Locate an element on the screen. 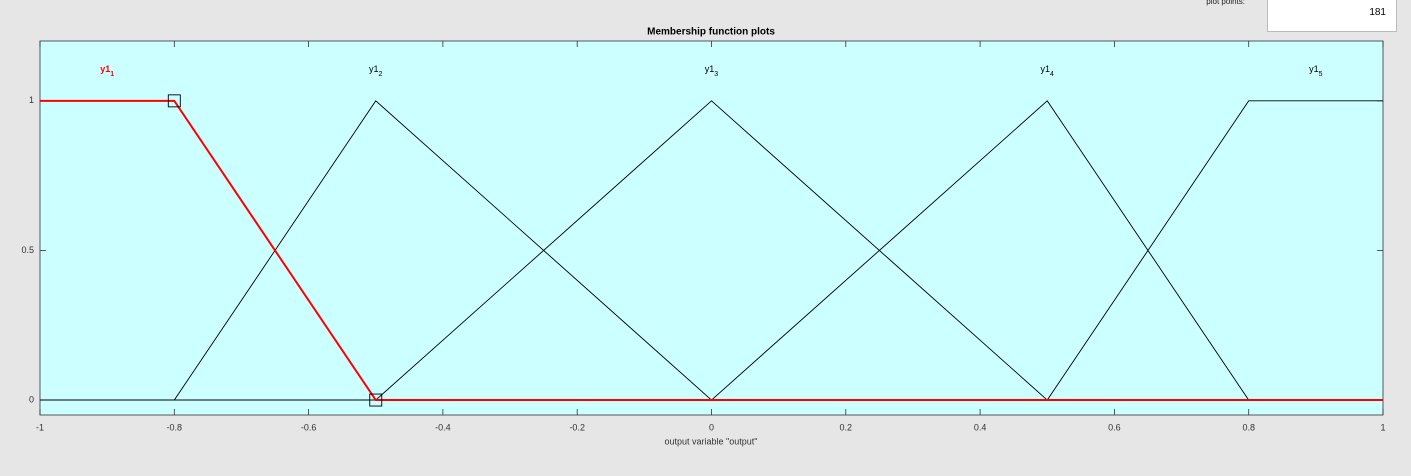 This screenshot has height=476, width=1411. mf-label: y14 is located at coordinates (1048, 70).